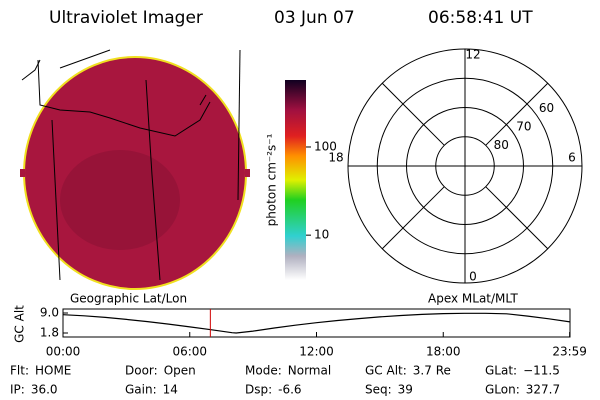  What do you see at coordinates (473, 277) in the screenshot?
I see `mlt-label: 0` at bounding box center [473, 277].